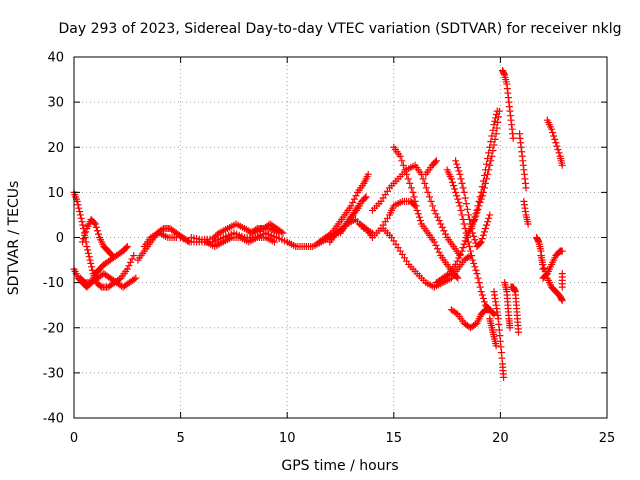 This screenshot has width=640, height=480. What do you see at coordinates (394, 438) in the screenshot?
I see `x-tick-label: 15` at bounding box center [394, 438].